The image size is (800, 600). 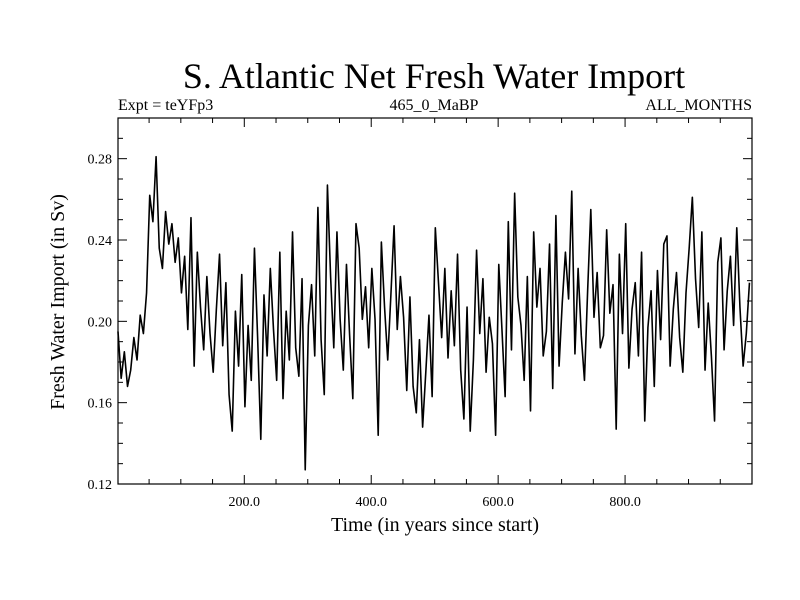 I want to click on x-tick-label: 800.0, so click(x=625, y=502).